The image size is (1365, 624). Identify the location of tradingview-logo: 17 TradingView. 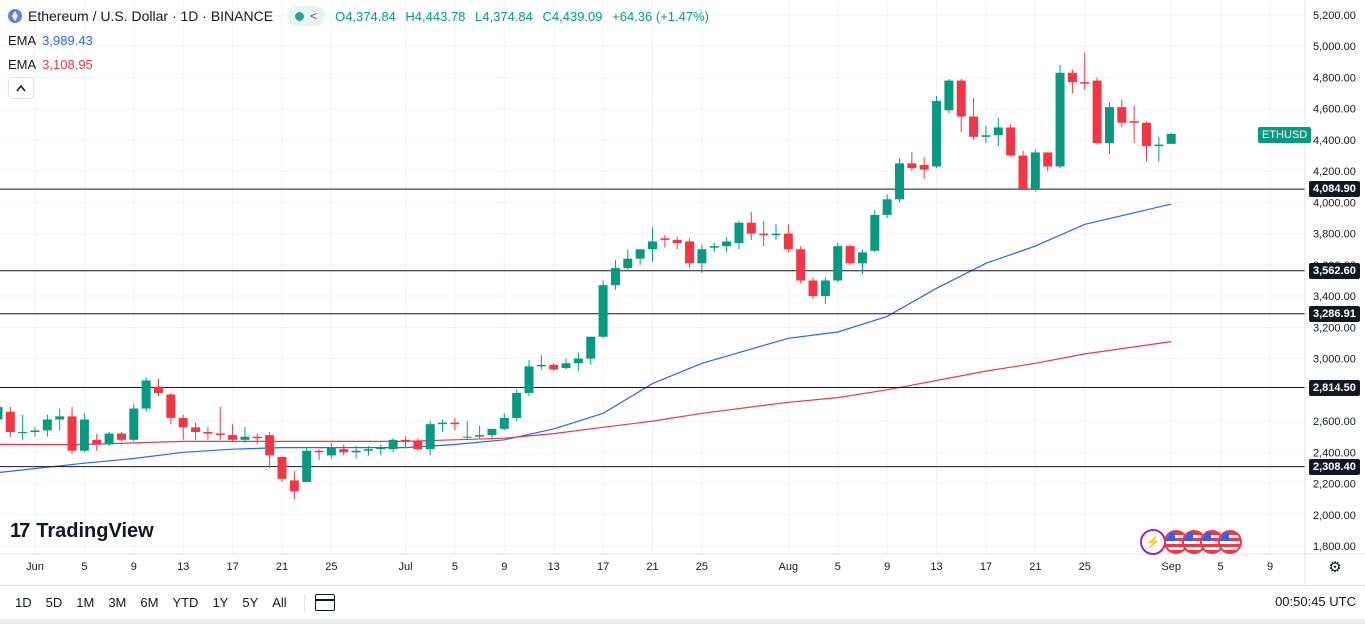
(82, 531).